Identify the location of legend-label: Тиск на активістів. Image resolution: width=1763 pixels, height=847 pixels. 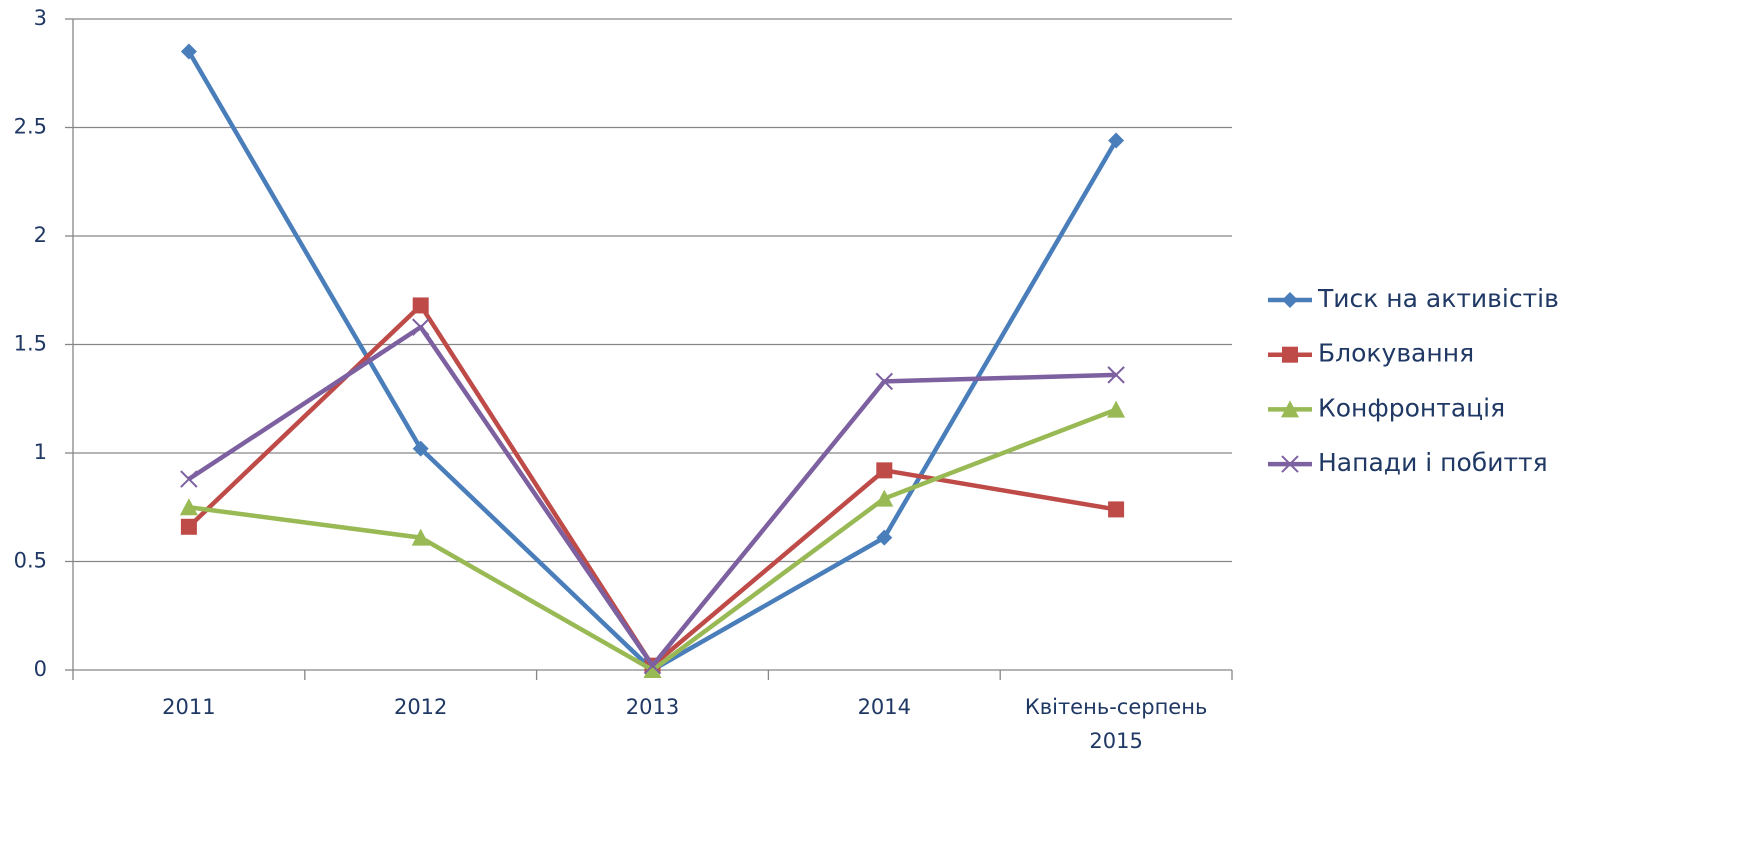
(1438, 298).